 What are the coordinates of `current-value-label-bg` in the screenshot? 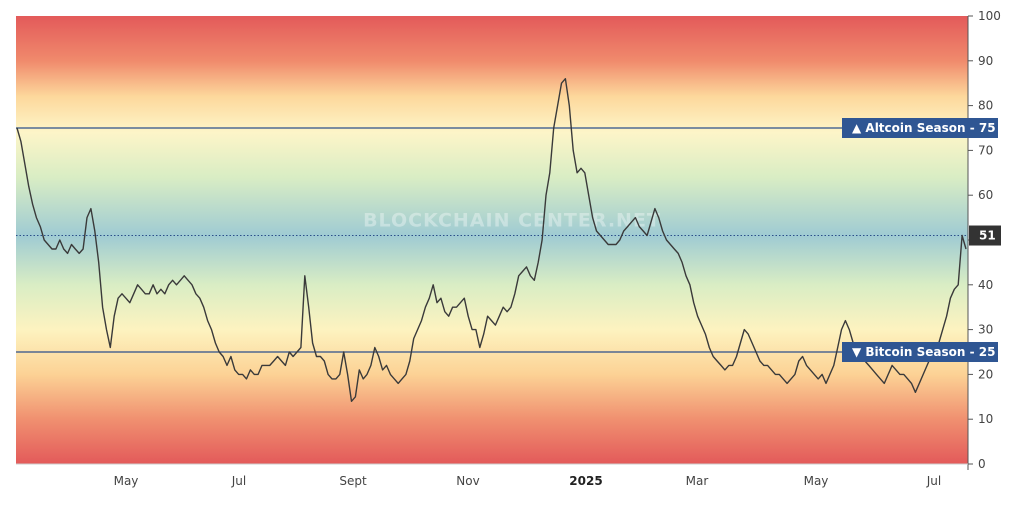 It's located at (985, 235).